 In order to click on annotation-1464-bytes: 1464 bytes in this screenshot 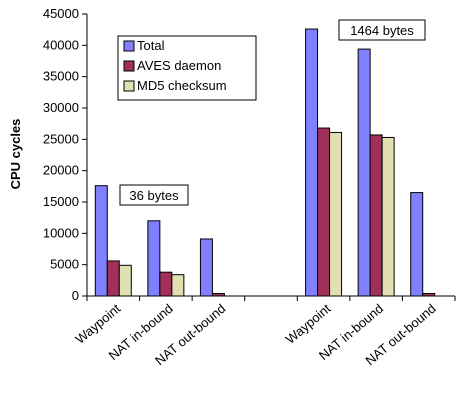, I will do `click(382, 30)`.